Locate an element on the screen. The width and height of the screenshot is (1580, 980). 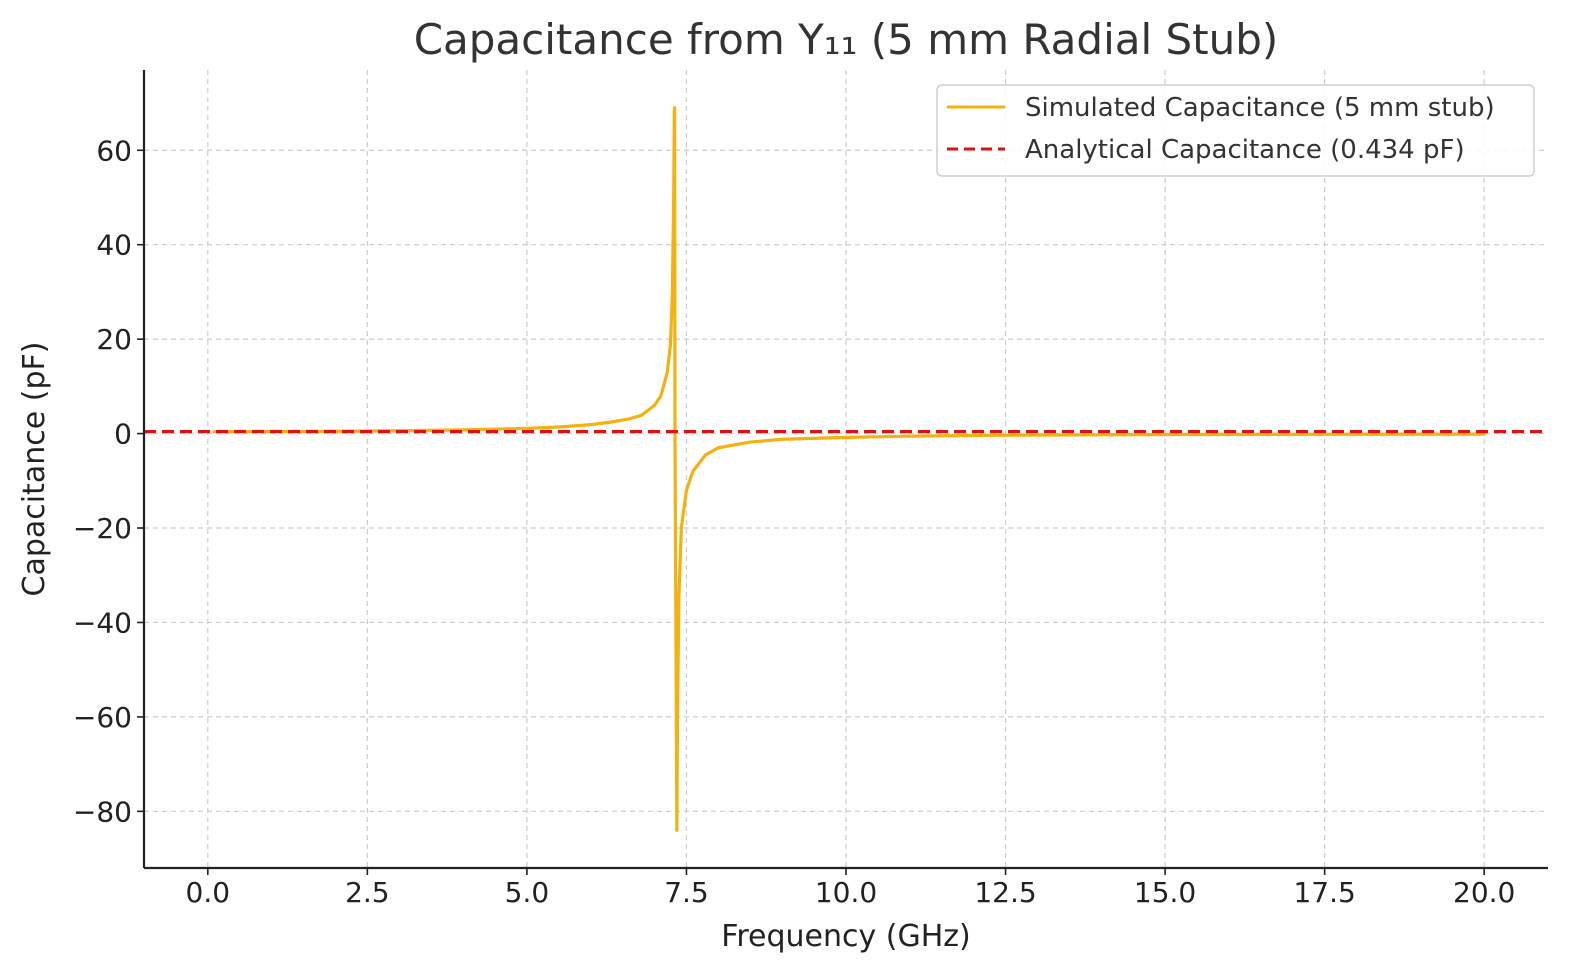
y-tick-label: 40 is located at coordinates (114, 245).